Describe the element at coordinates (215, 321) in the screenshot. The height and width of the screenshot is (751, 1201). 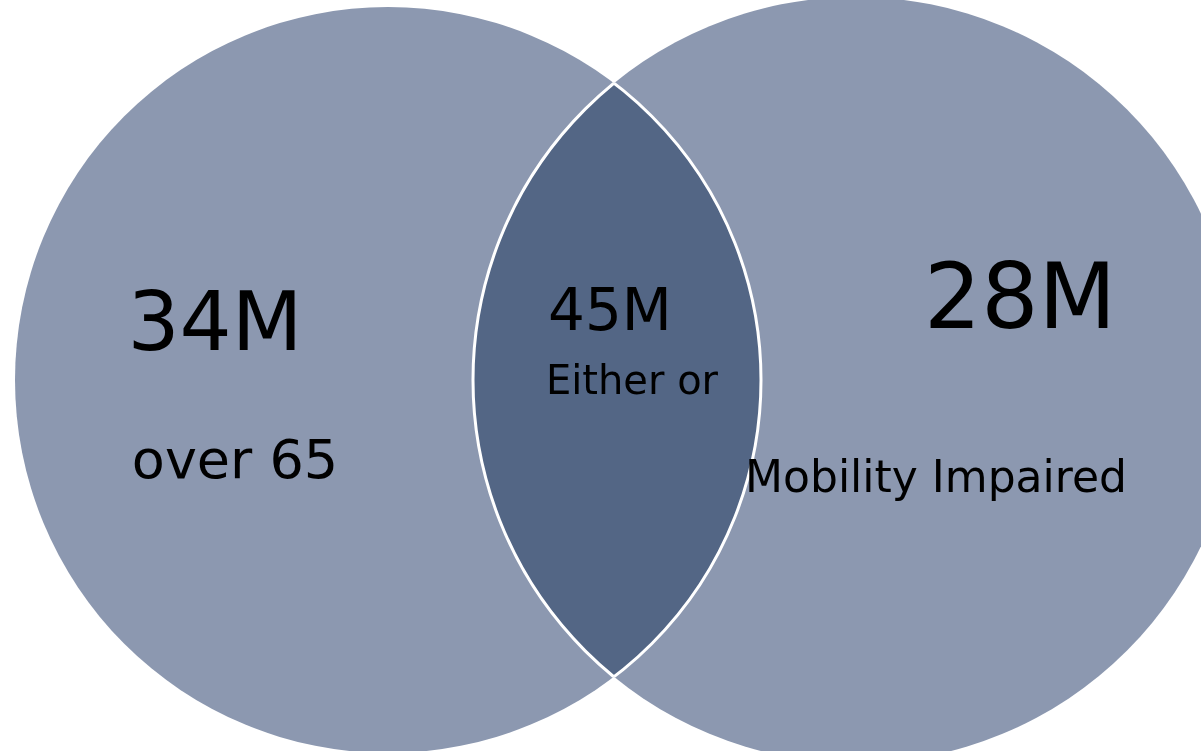
I see `data-label: 34M` at that location.